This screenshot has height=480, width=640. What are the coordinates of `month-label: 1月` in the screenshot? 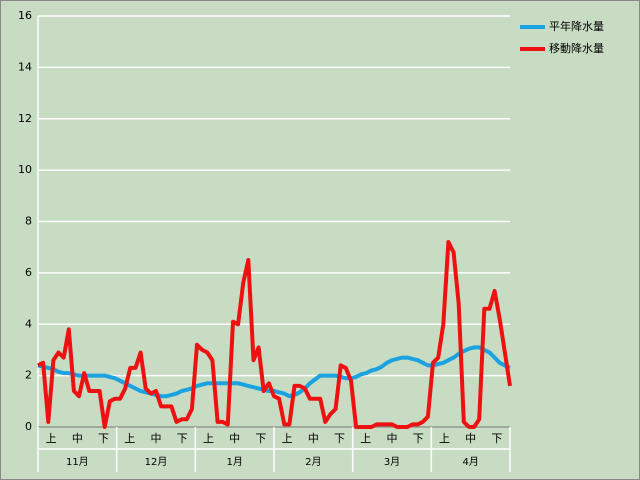 It's located at (234, 462).